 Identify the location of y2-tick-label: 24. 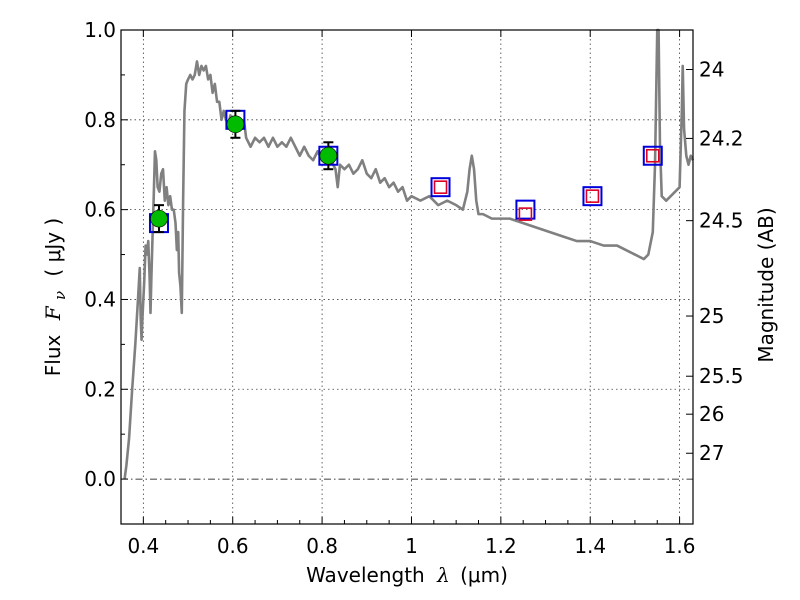
(711, 70).